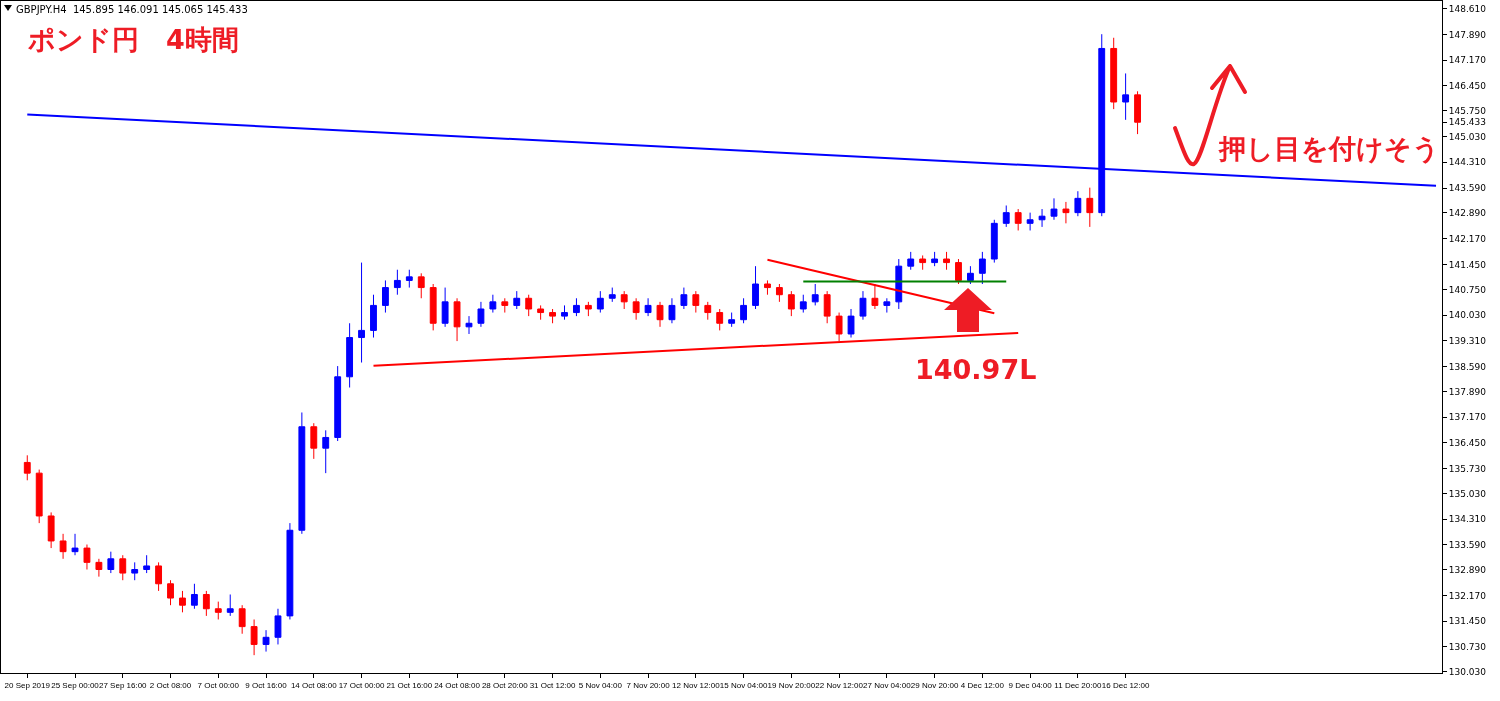 Image resolution: width=1500 pixels, height=701 pixels. Describe the element at coordinates (218, 685) in the screenshot. I see `x-tick-label: 7 Oct 00:00` at that location.